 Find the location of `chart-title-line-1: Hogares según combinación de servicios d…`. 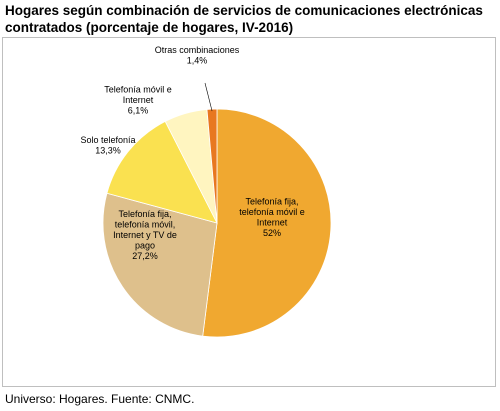

chart-title-line-1: Hogares según combinación de servicios d… is located at coordinates (244, 10).